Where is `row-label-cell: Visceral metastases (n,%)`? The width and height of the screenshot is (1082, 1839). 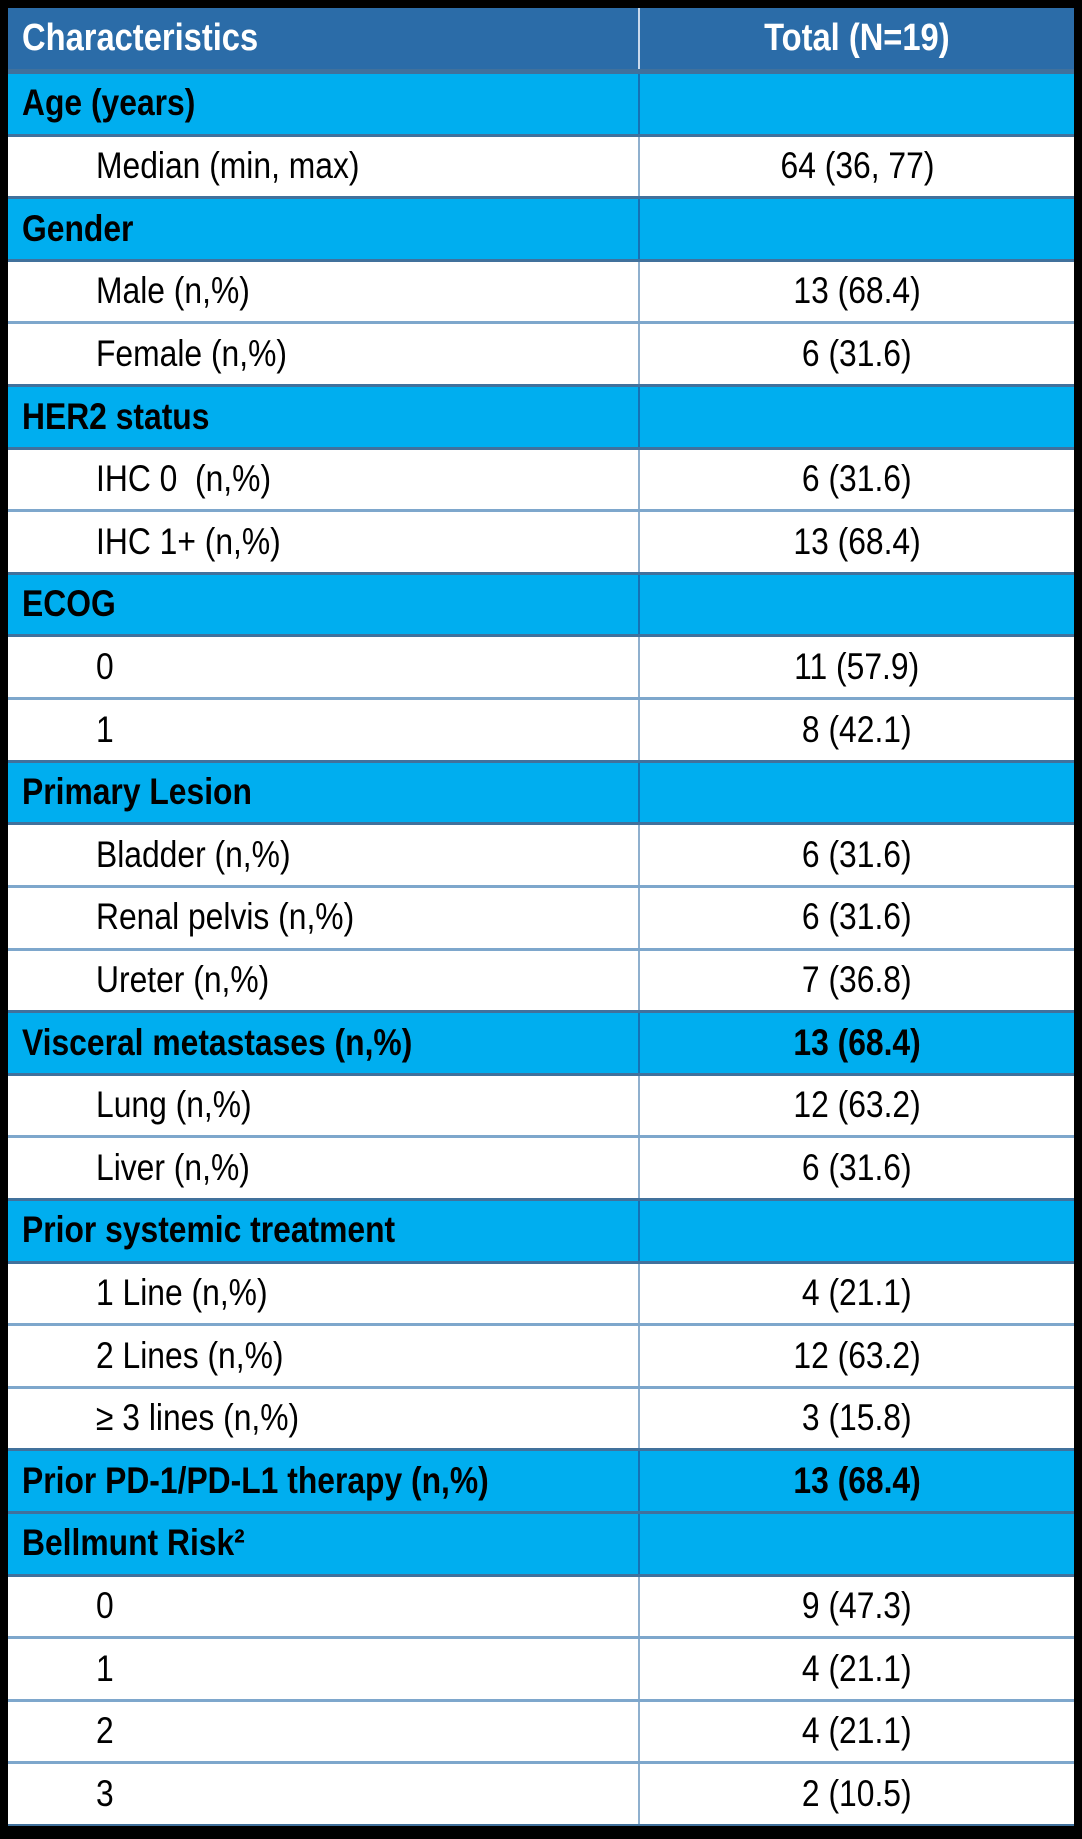 row-label-cell: Visceral metastases (n,%) is located at coordinates (324, 1043).